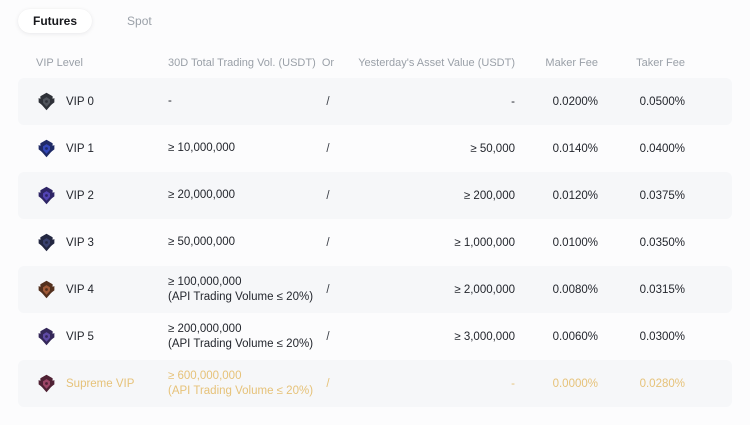  Describe the element at coordinates (80, 148) in the screenshot. I see `vip-level-label: VIP 1` at that location.